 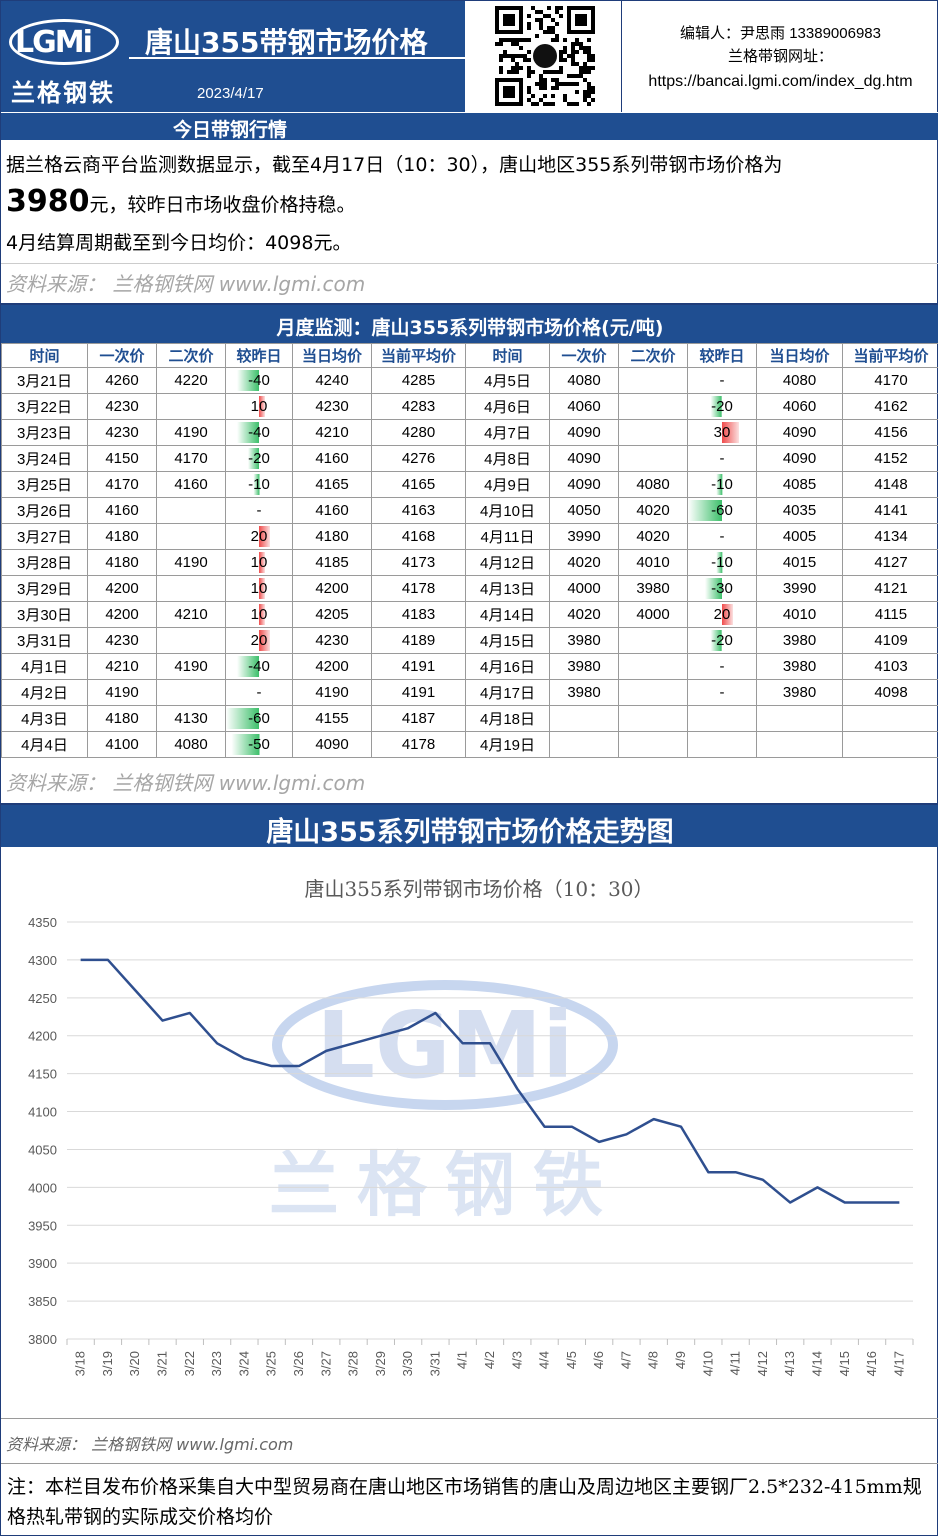 I want to click on chart-title: 唐山355系列带钢市场价格（10：30）, so click(x=478, y=889).